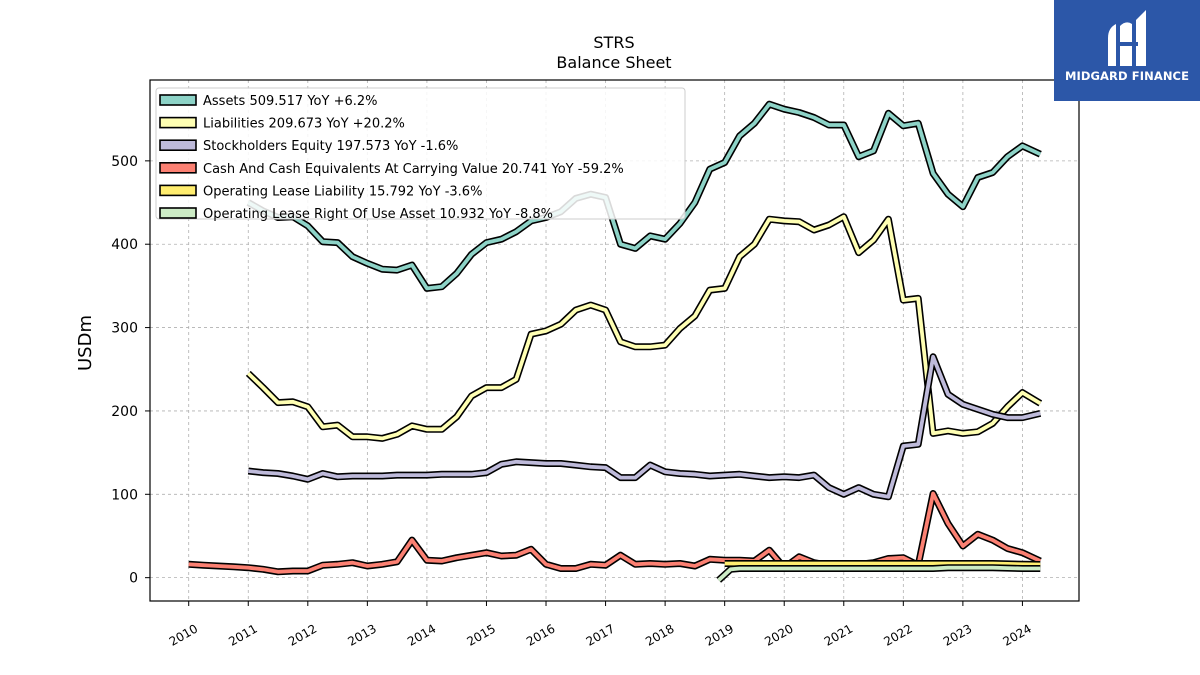  Describe the element at coordinates (290, 101) in the screenshot. I see `legend-label: Assets 509.517 YoY +6.2%` at that location.